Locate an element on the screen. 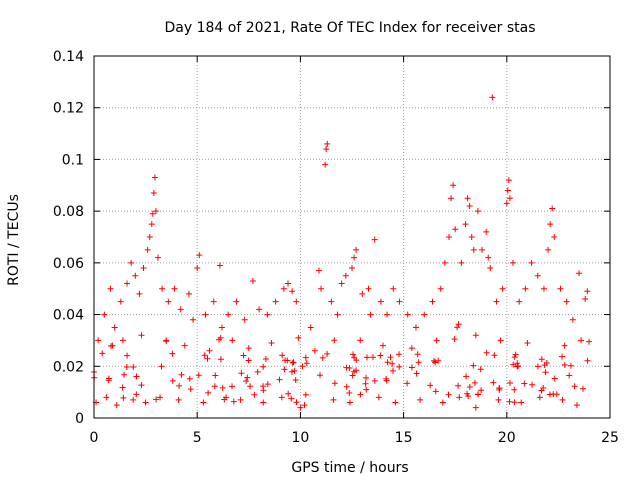  y-tick-label: 0 is located at coordinates (79, 419).